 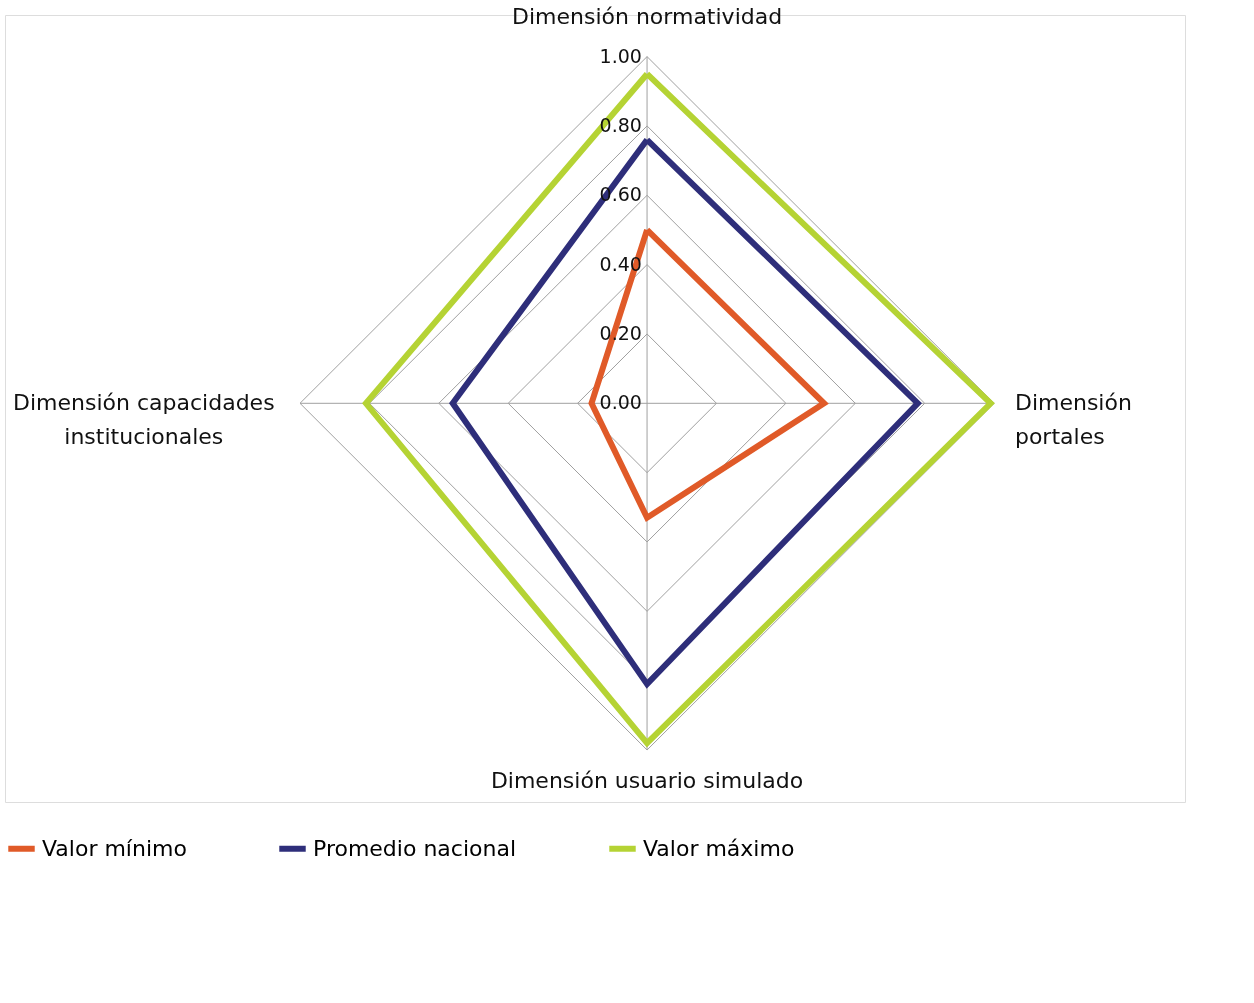 What do you see at coordinates (719, 848) in the screenshot?
I see `legend-label: Valor máximo` at bounding box center [719, 848].